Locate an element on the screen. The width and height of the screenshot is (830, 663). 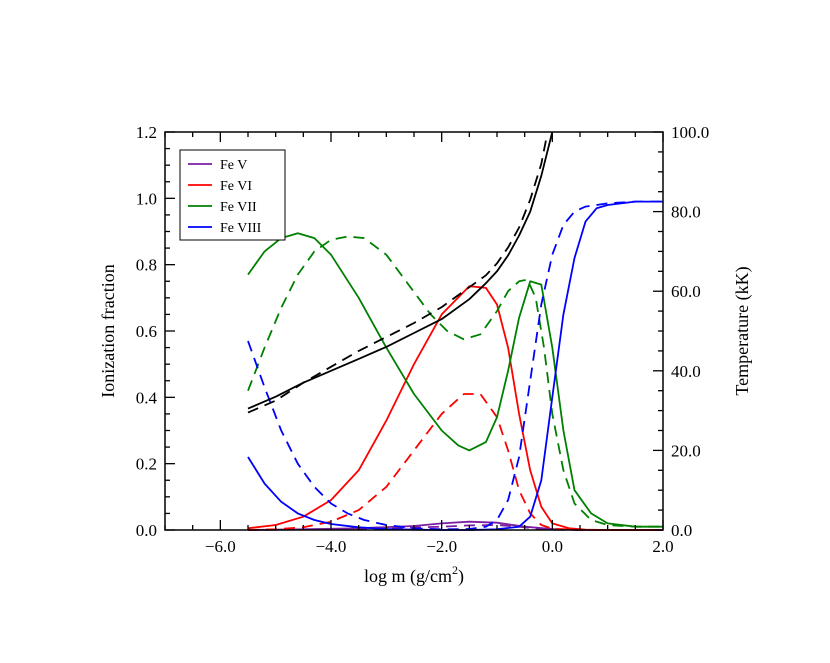
y-right-tick-label: 0.0 is located at coordinates (681, 530).